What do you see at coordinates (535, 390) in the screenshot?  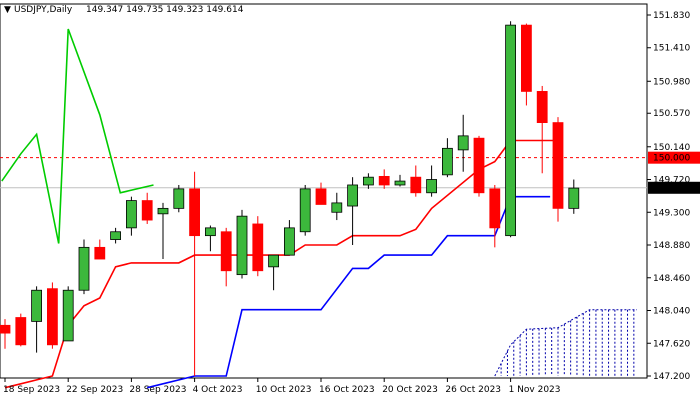 I see `date-tick-label: 1 Nov 2023` at bounding box center [535, 390].